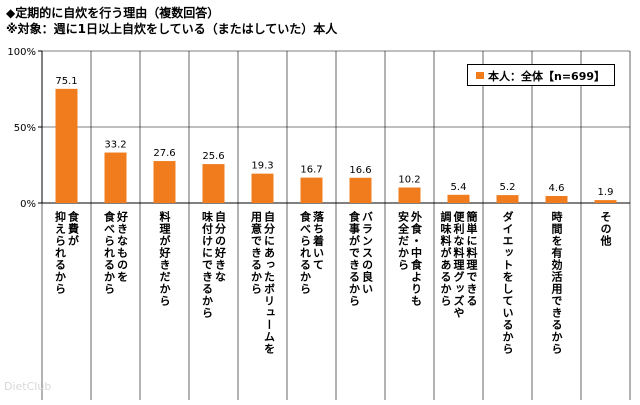  I want to click on category-label: 安全だから, so click(404, 240).